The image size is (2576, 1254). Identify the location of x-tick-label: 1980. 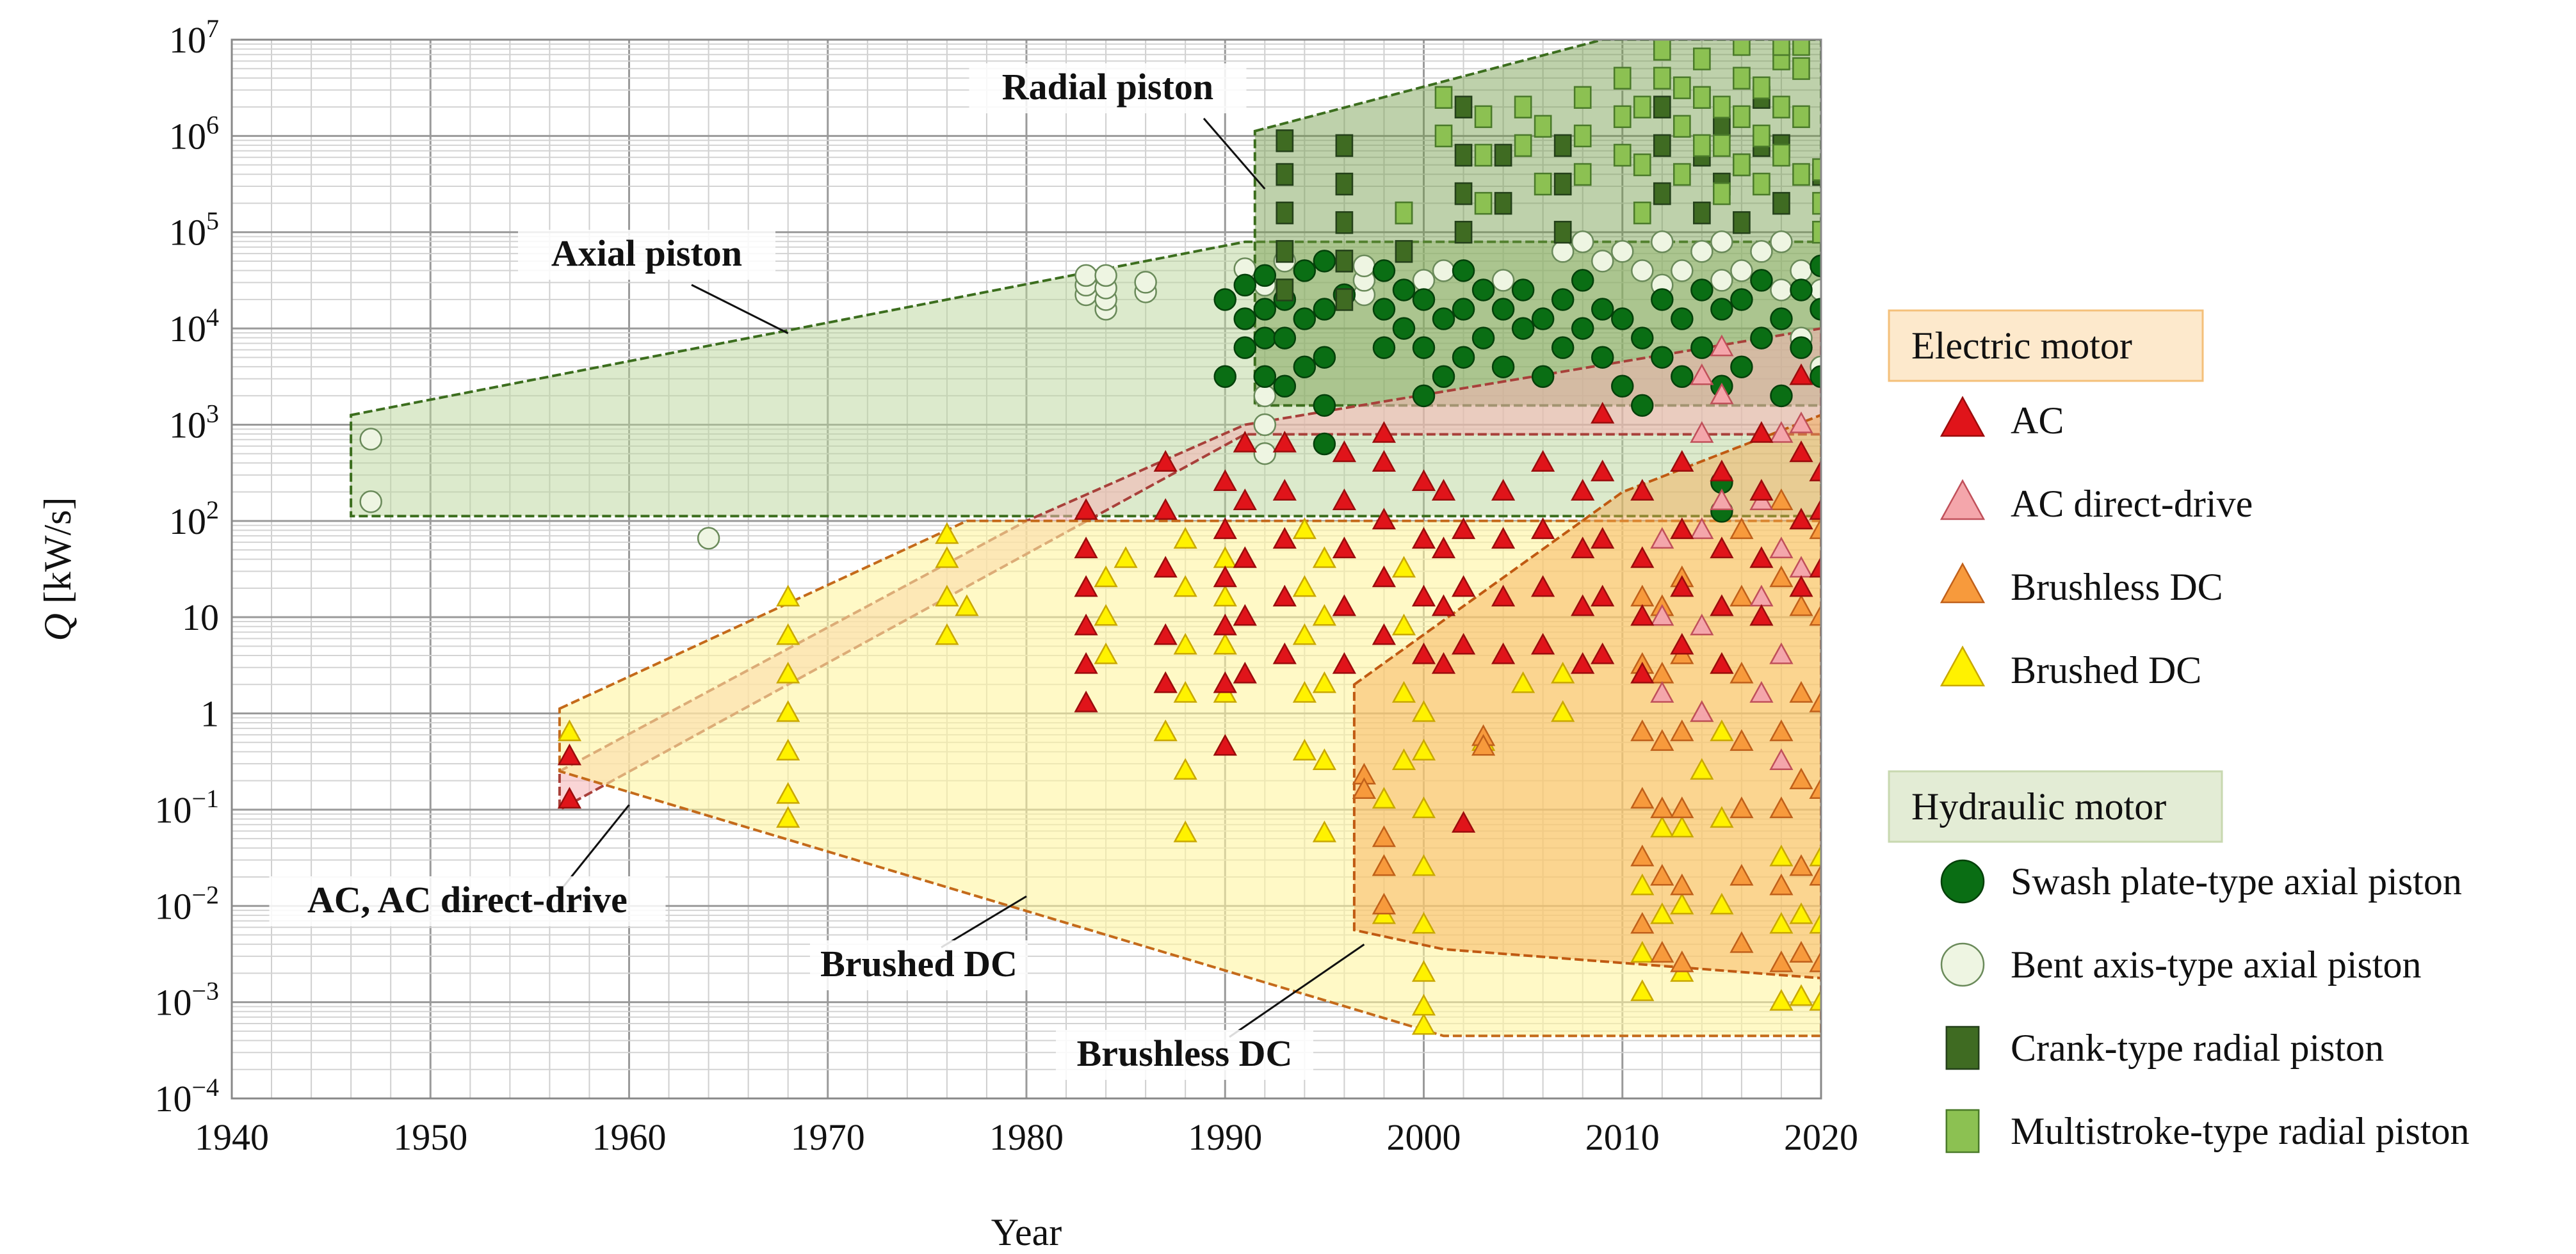
(1026, 1137).